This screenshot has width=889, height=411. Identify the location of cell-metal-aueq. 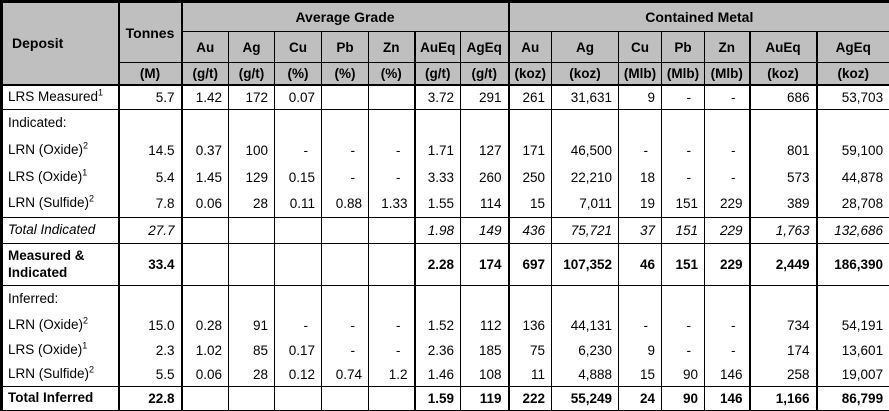
(782, 123).